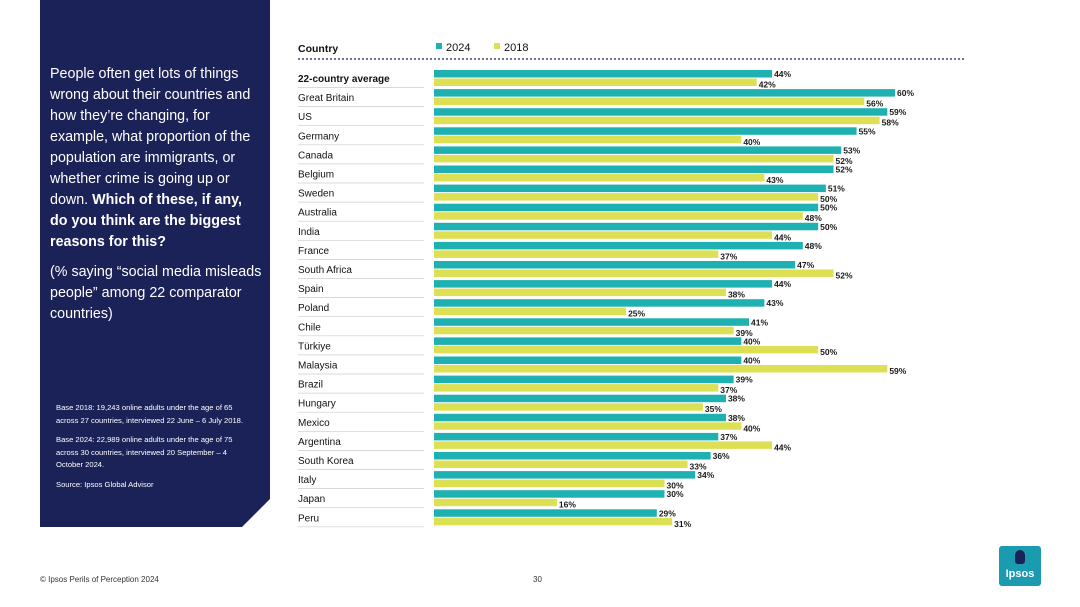  Describe the element at coordinates (318, 136) in the screenshot. I see `category-label: Germany` at that location.